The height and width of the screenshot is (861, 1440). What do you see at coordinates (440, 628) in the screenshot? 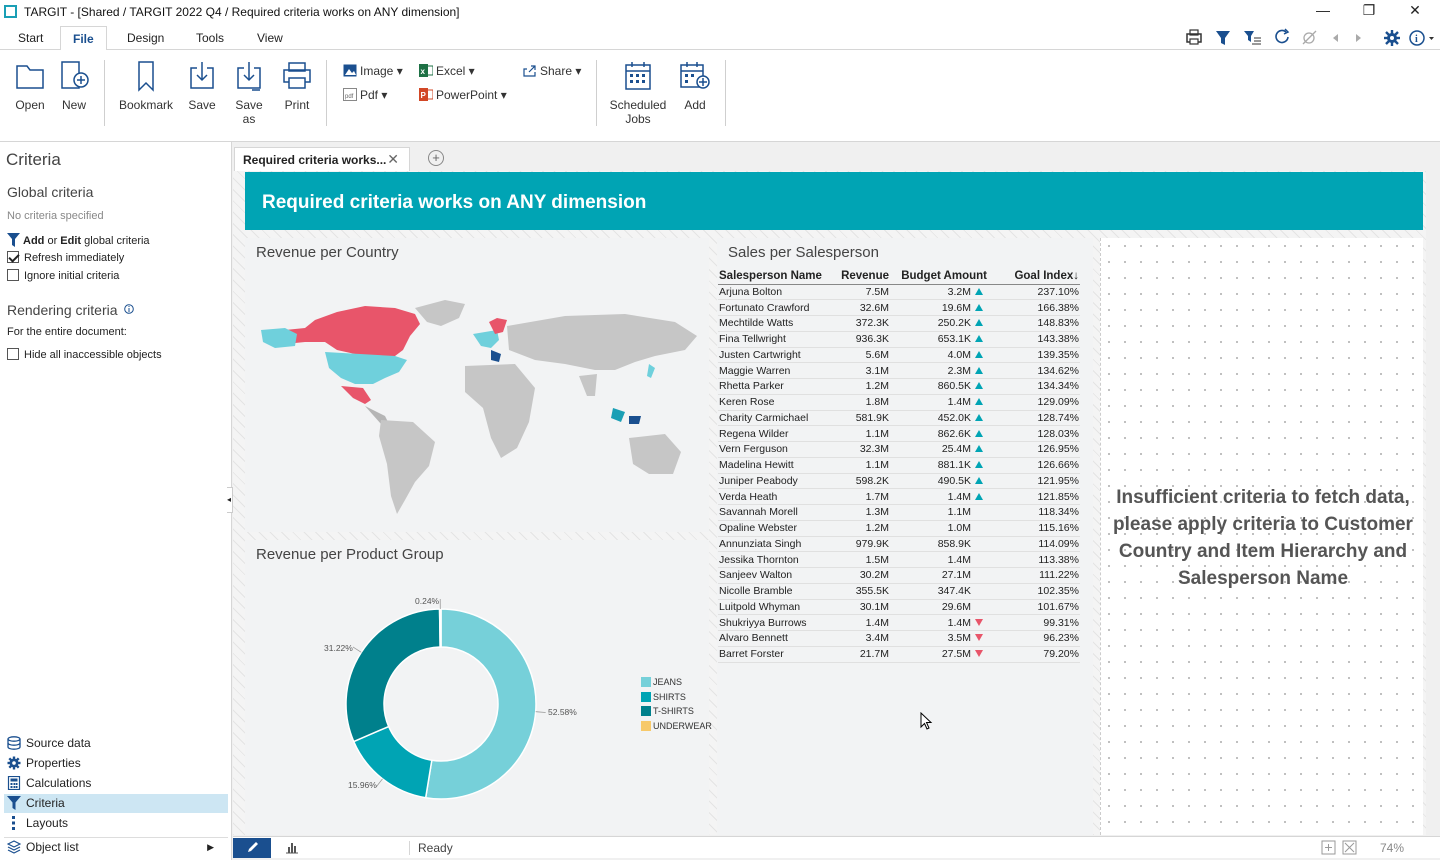
I see `donut-slice-underwear` at bounding box center [440, 628].